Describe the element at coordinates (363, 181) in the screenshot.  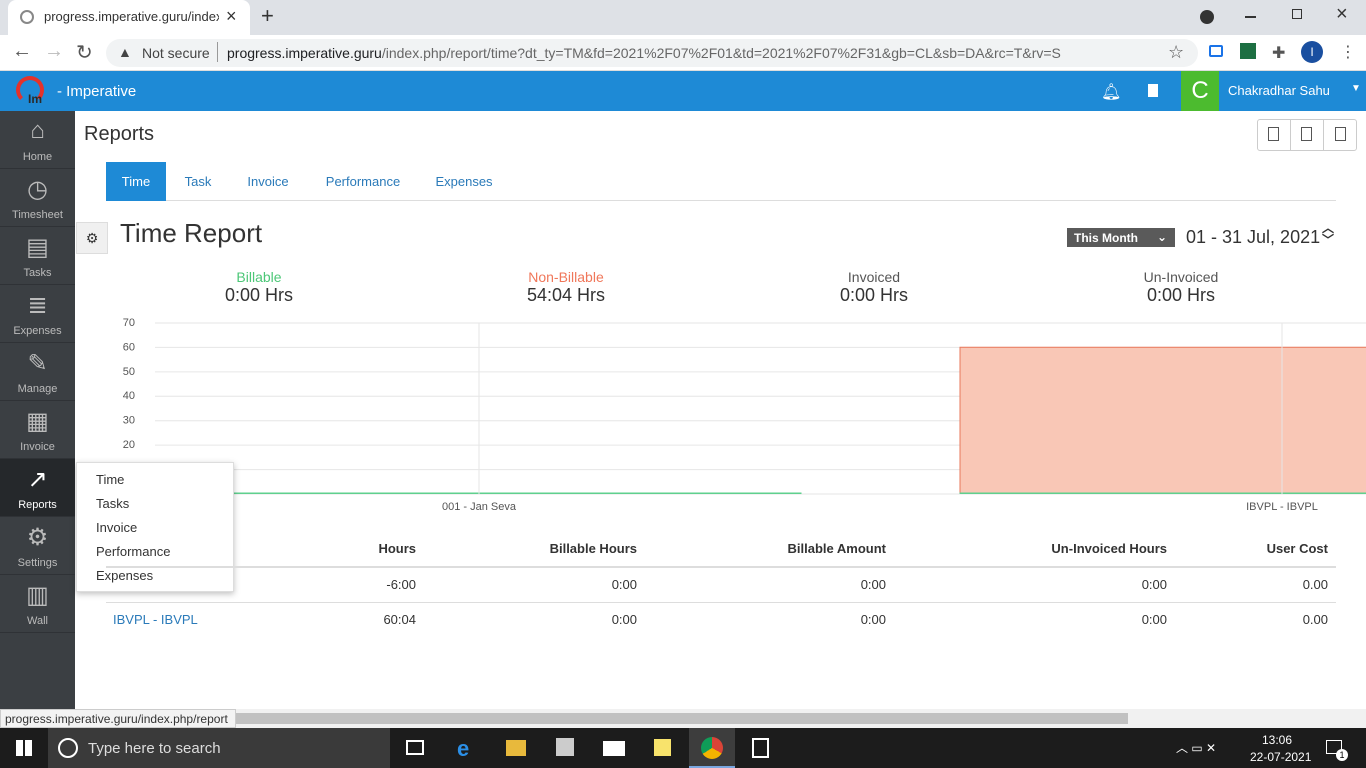
I see `report-tab: Performance` at that location.